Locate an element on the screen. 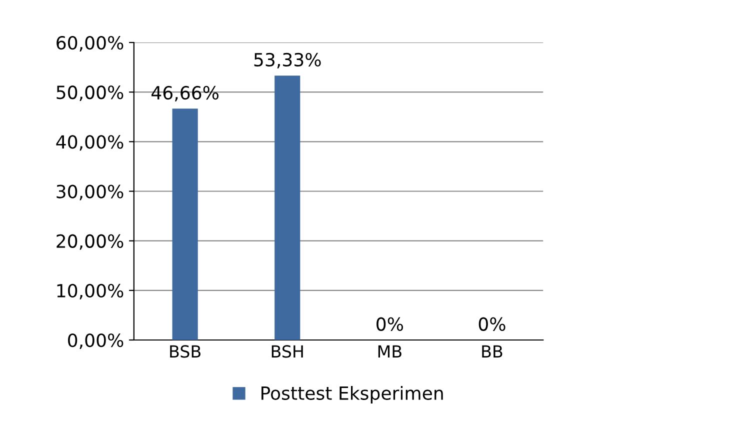  y-tick-label: 0,00% is located at coordinates (96, 341).